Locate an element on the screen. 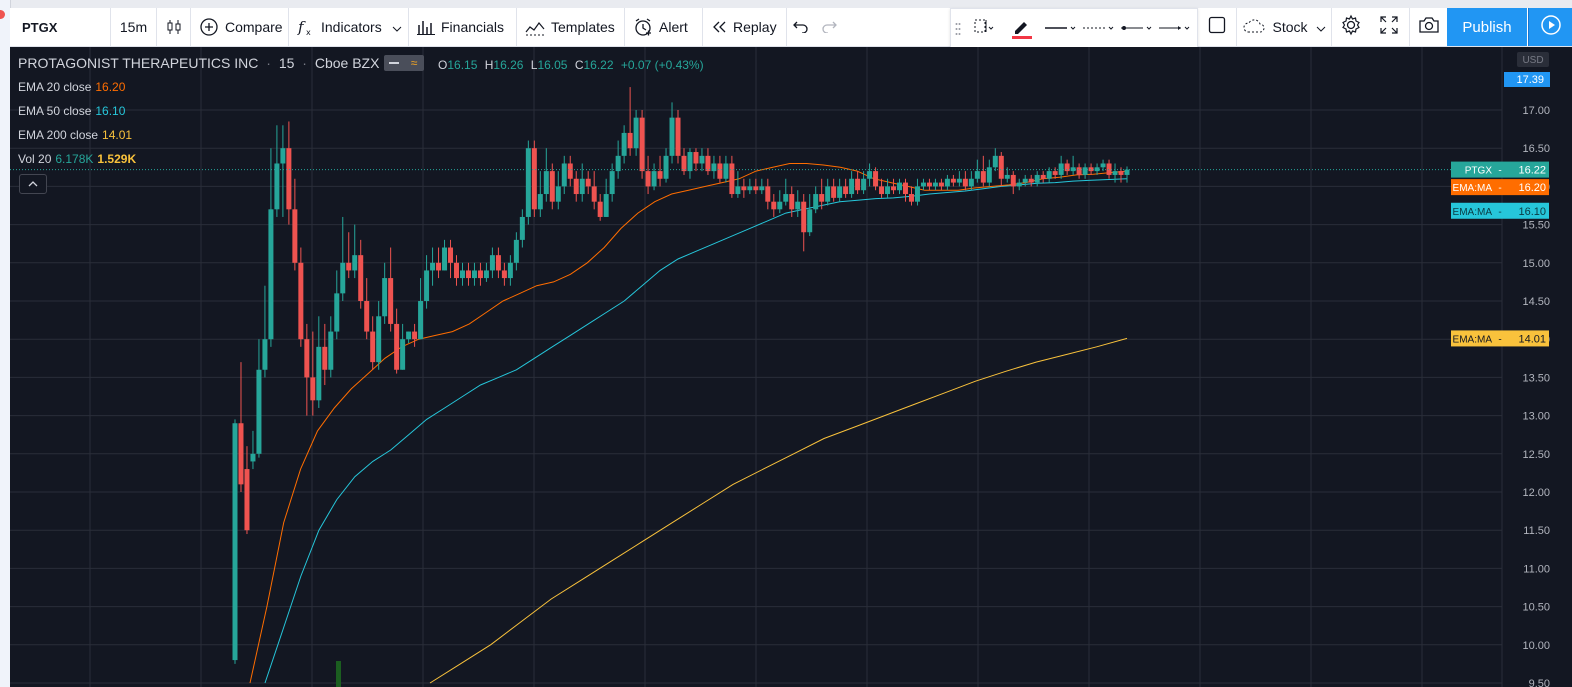 This screenshot has width=1572, height=687. compare-button: Compare is located at coordinates (240, 27).